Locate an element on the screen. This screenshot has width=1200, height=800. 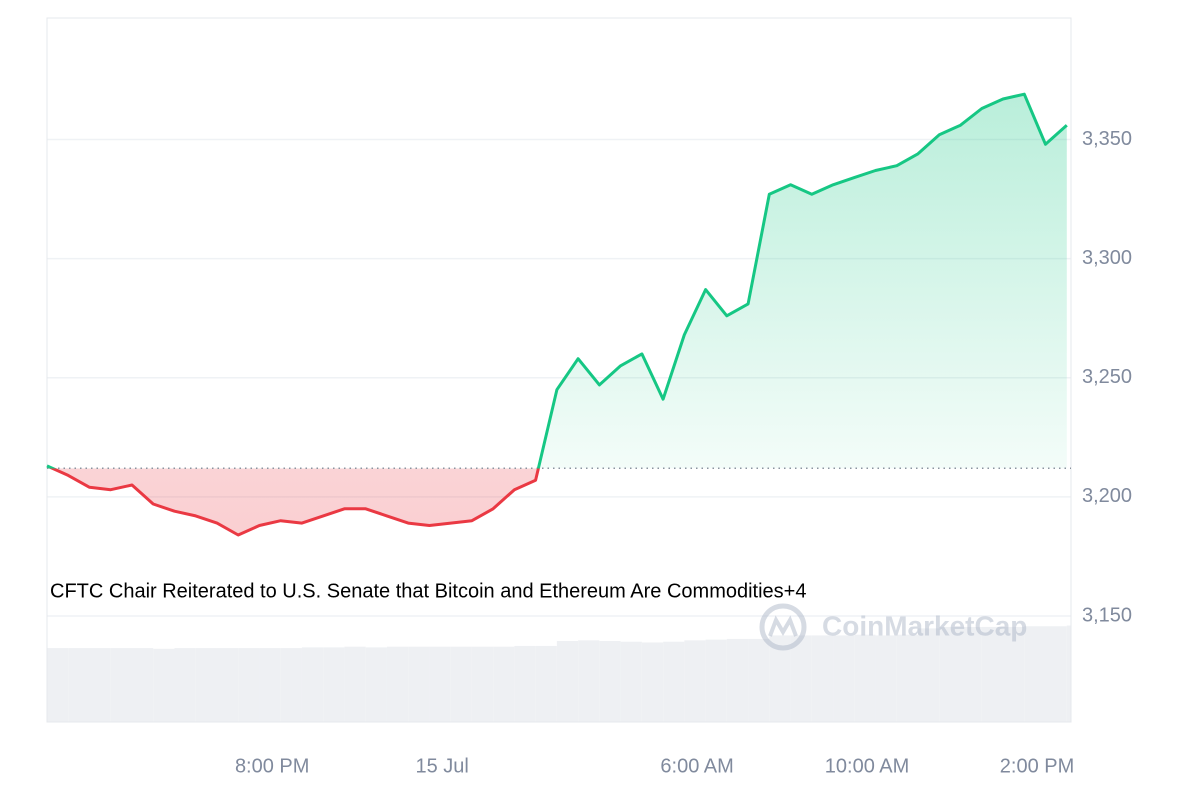
watermark-logo-mark is located at coordinates (783, 626).